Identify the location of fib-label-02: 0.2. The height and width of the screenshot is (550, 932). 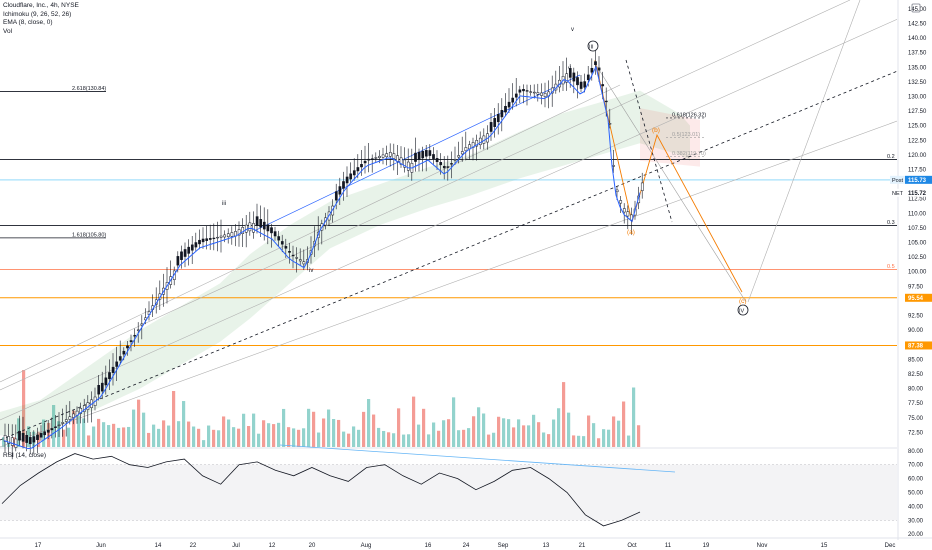
(891, 157).